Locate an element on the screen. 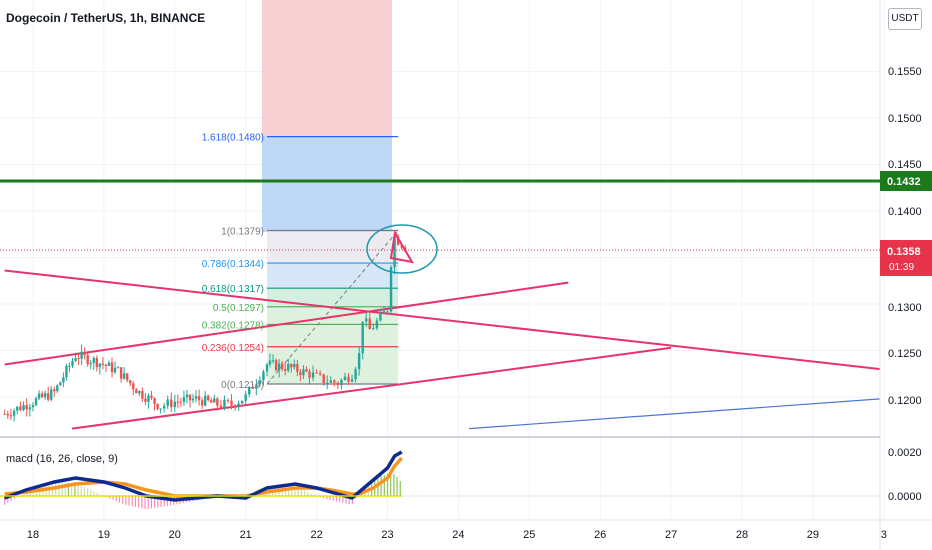 The image size is (932, 550). macd-tick: 0.0000 is located at coordinates (905, 497).